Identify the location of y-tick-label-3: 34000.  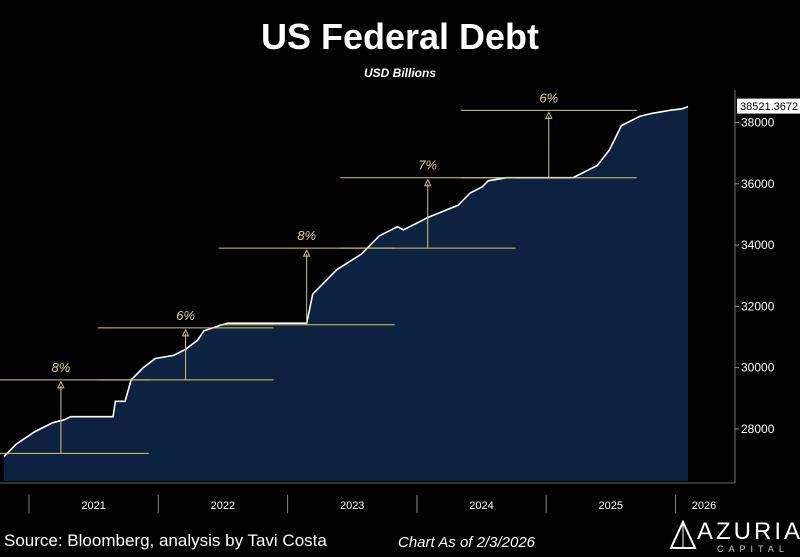
(758, 245).